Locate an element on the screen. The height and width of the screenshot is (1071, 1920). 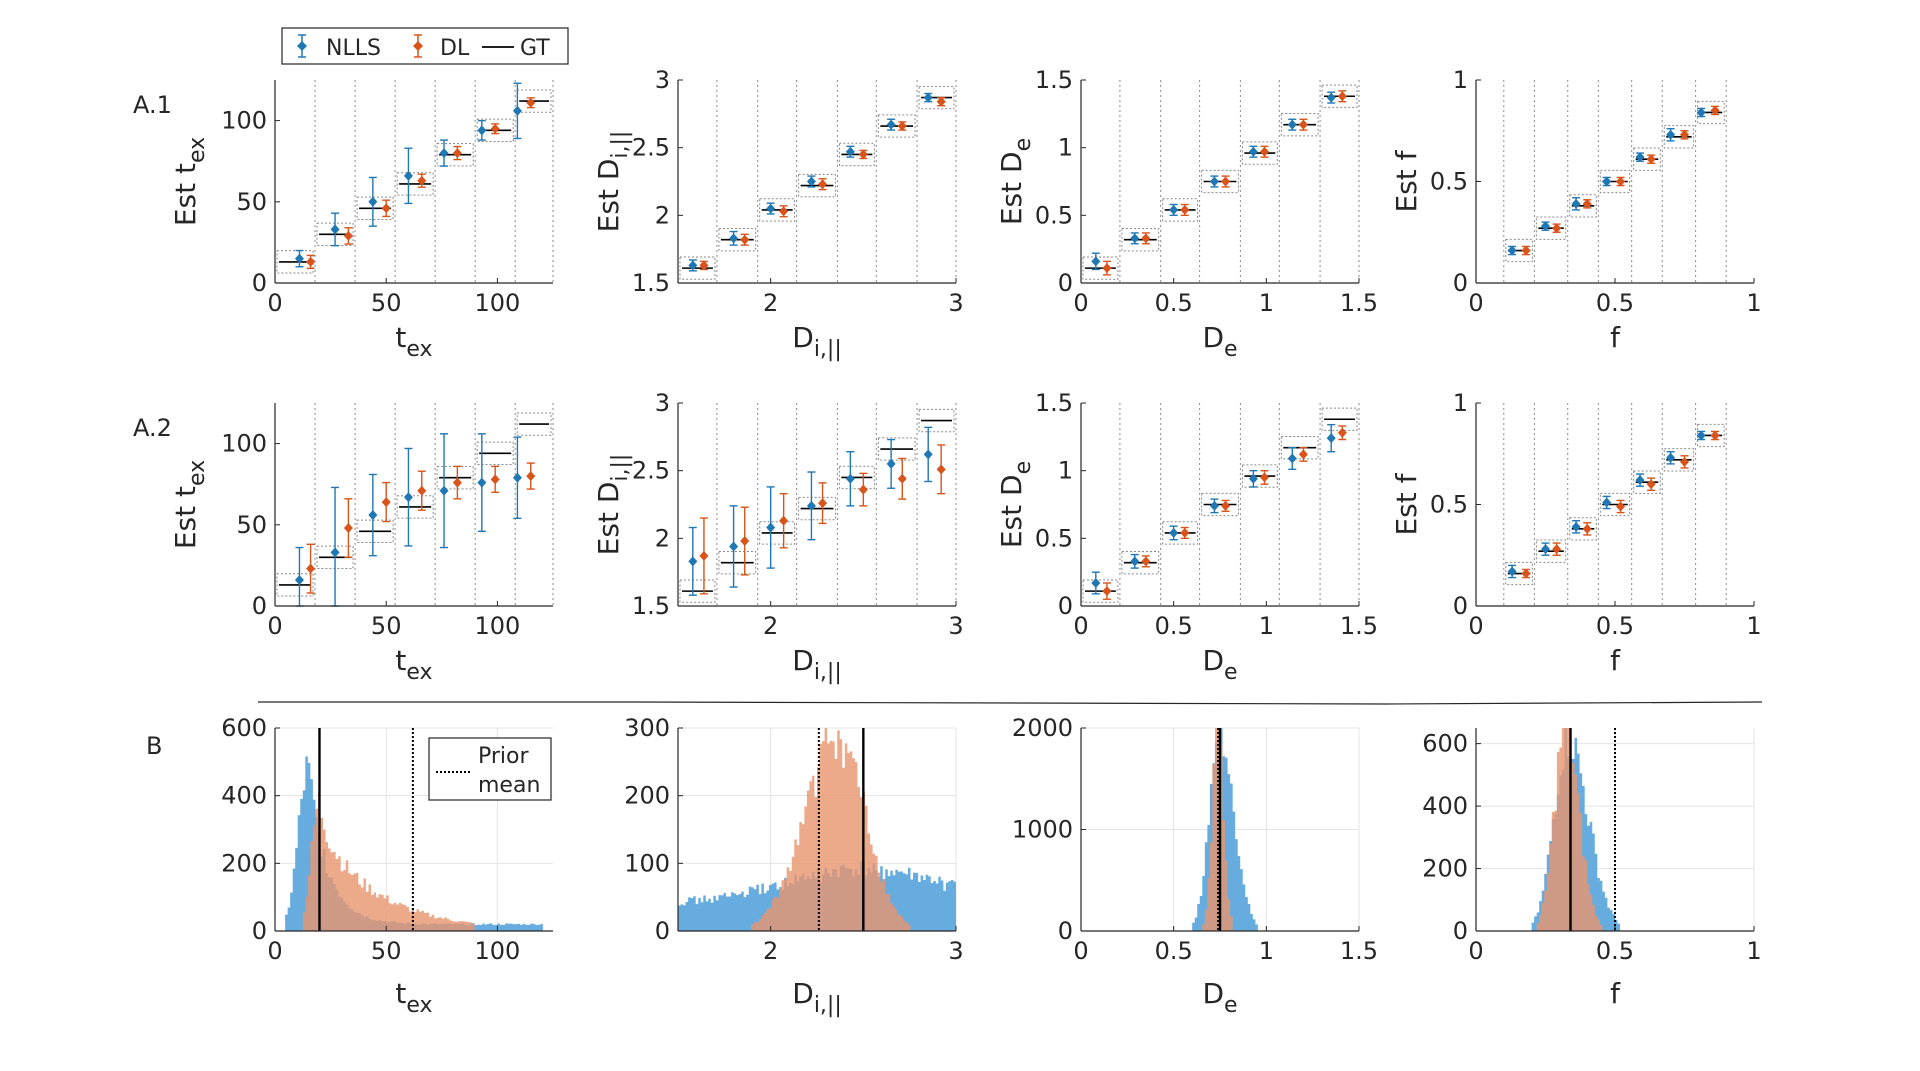
y-axis-label: Est Di,|| is located at coordinates (612, 182).